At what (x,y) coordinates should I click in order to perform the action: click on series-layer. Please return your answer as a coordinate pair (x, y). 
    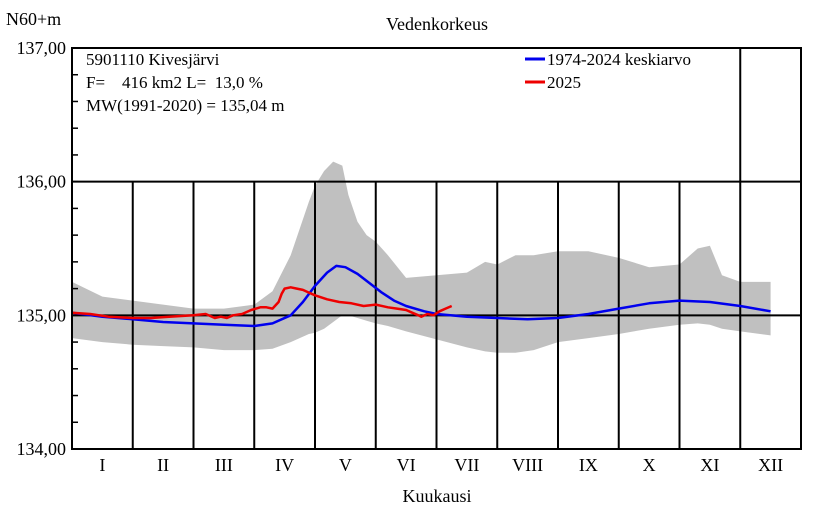
    Looking at the image, I should click on (421, 296).